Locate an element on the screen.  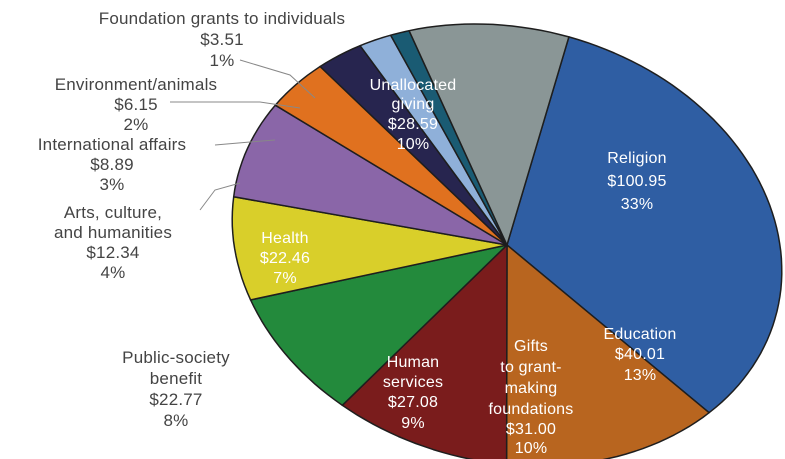
label-education-pct: 13% is located at coordinates (640, 375).